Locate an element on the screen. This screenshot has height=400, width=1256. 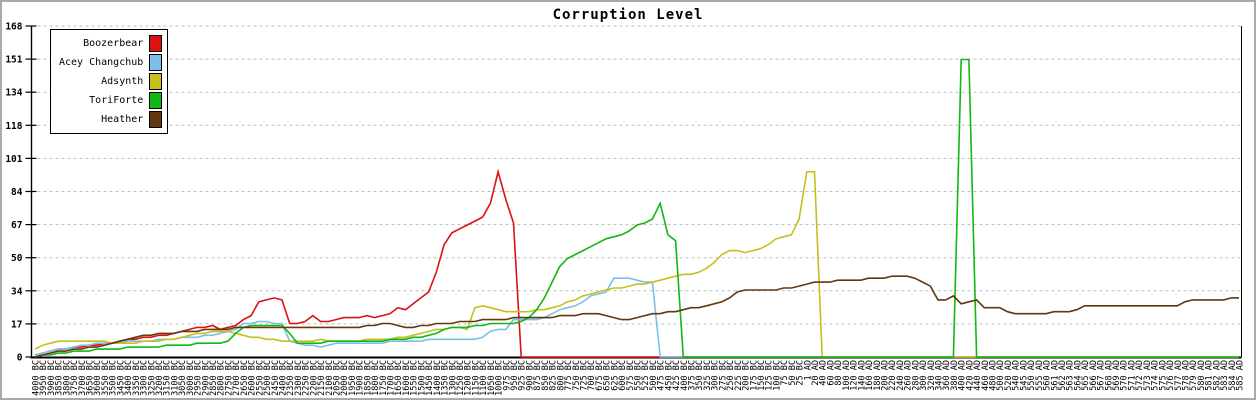
x-axis-label: 320 AD is located at coordinates (932, 375).